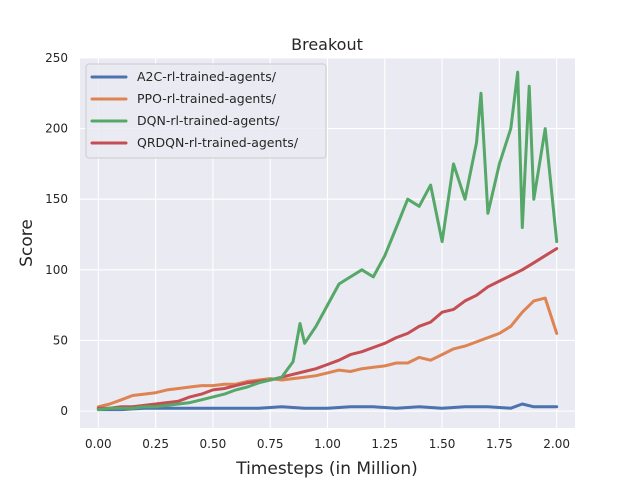 The height and width of the screenshot is (480, 640). I want to click on x-tick-label: 1.25, so click(384, 444).